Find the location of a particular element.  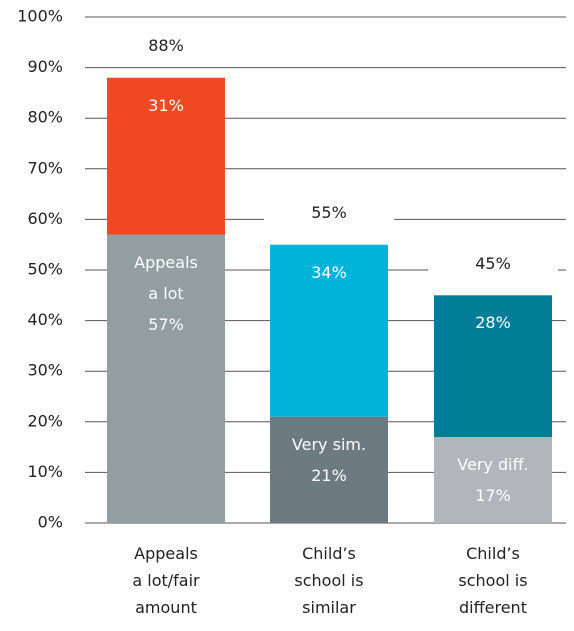

segment-label-group: 31% is located at coordinates (166, 105).